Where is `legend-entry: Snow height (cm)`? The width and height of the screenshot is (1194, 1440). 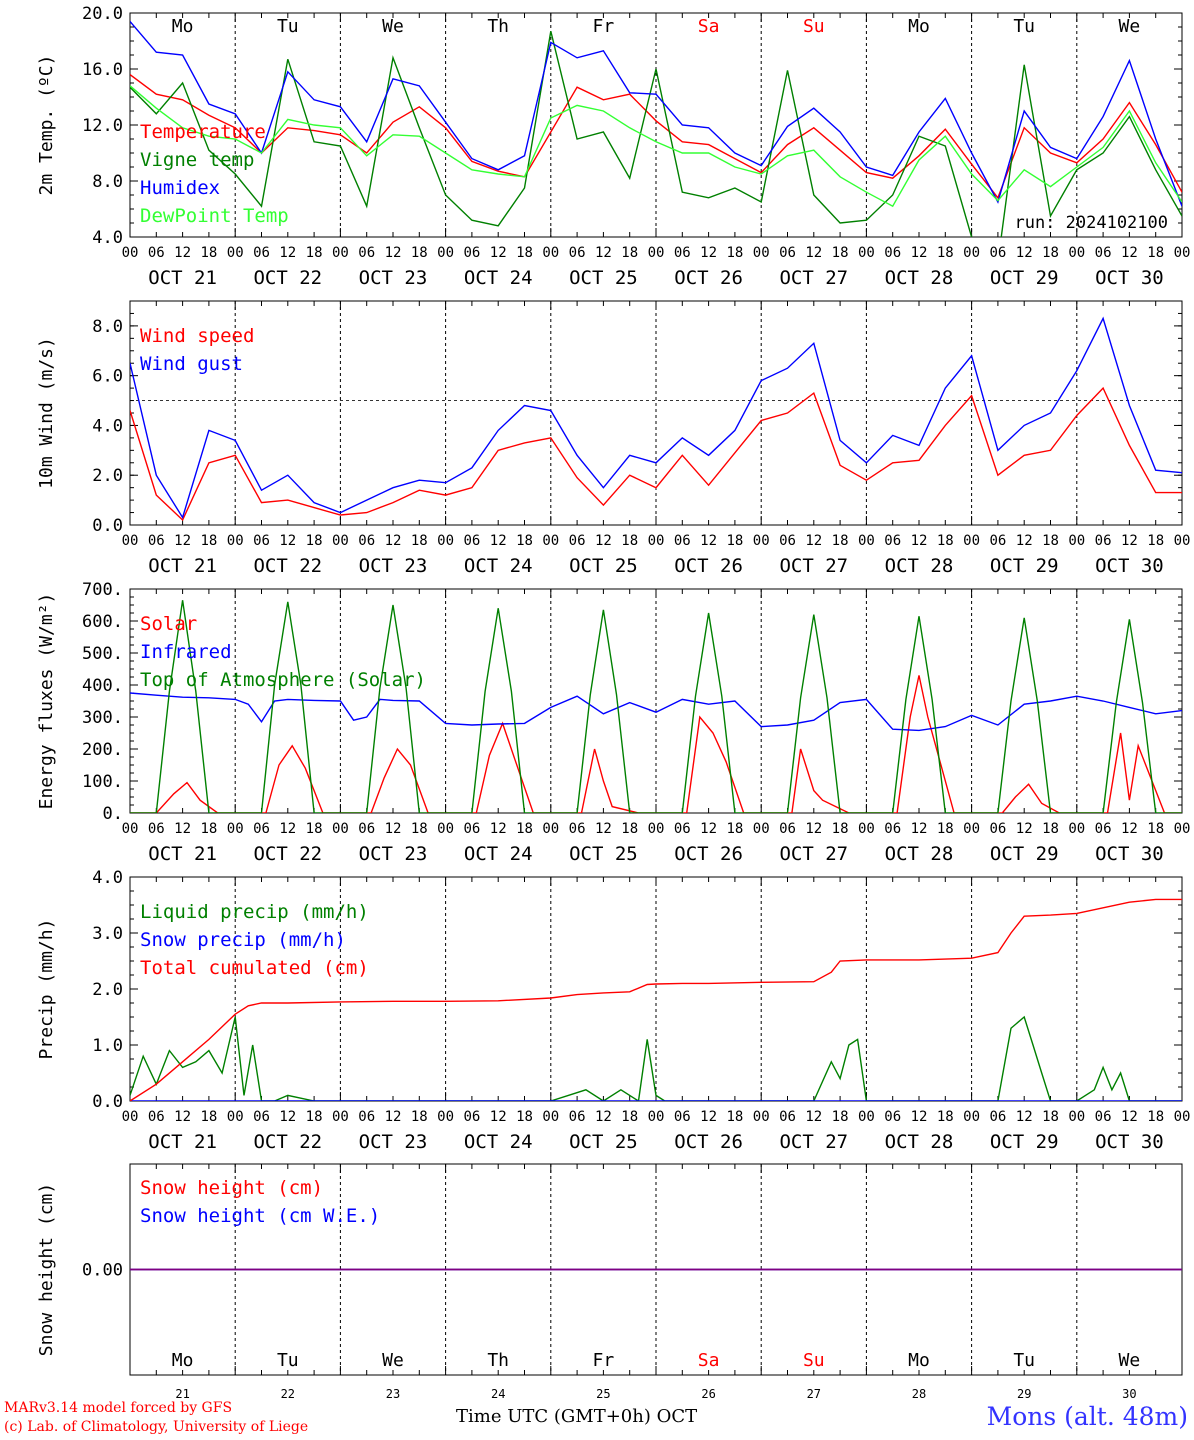 legend-entry: Snow height (cm) is located at coordinates (231, 1188).